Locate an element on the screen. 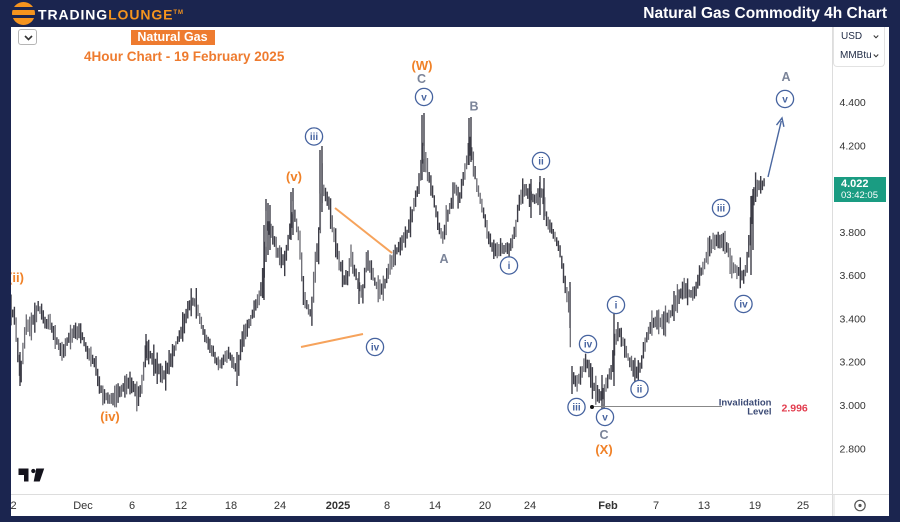 This screenshot has height=522, width=900. svg-text: Dec is located at coordinates (83, 506).